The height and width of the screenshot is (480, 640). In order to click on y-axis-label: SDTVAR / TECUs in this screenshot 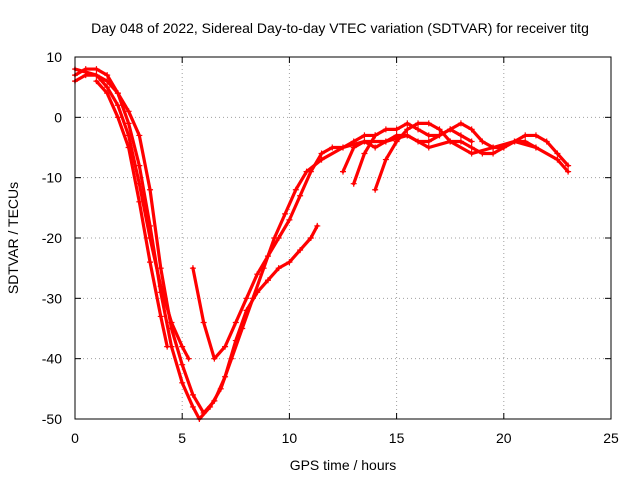, I will do `click(13, 238)`.